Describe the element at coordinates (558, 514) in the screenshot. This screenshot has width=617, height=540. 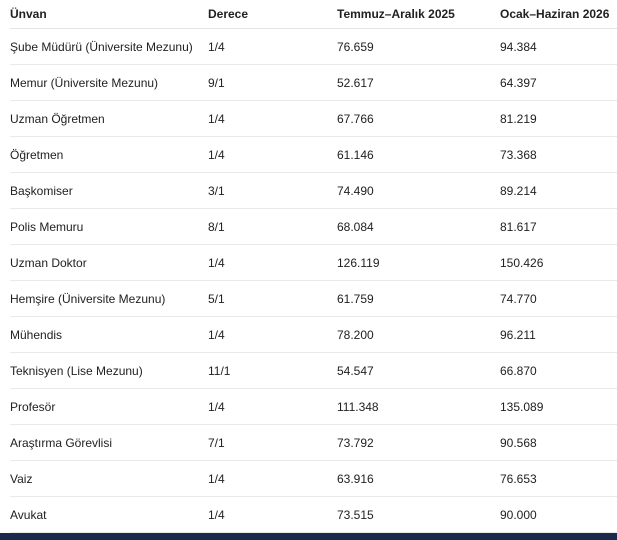
I see `table-cell: 90.000` at that location.